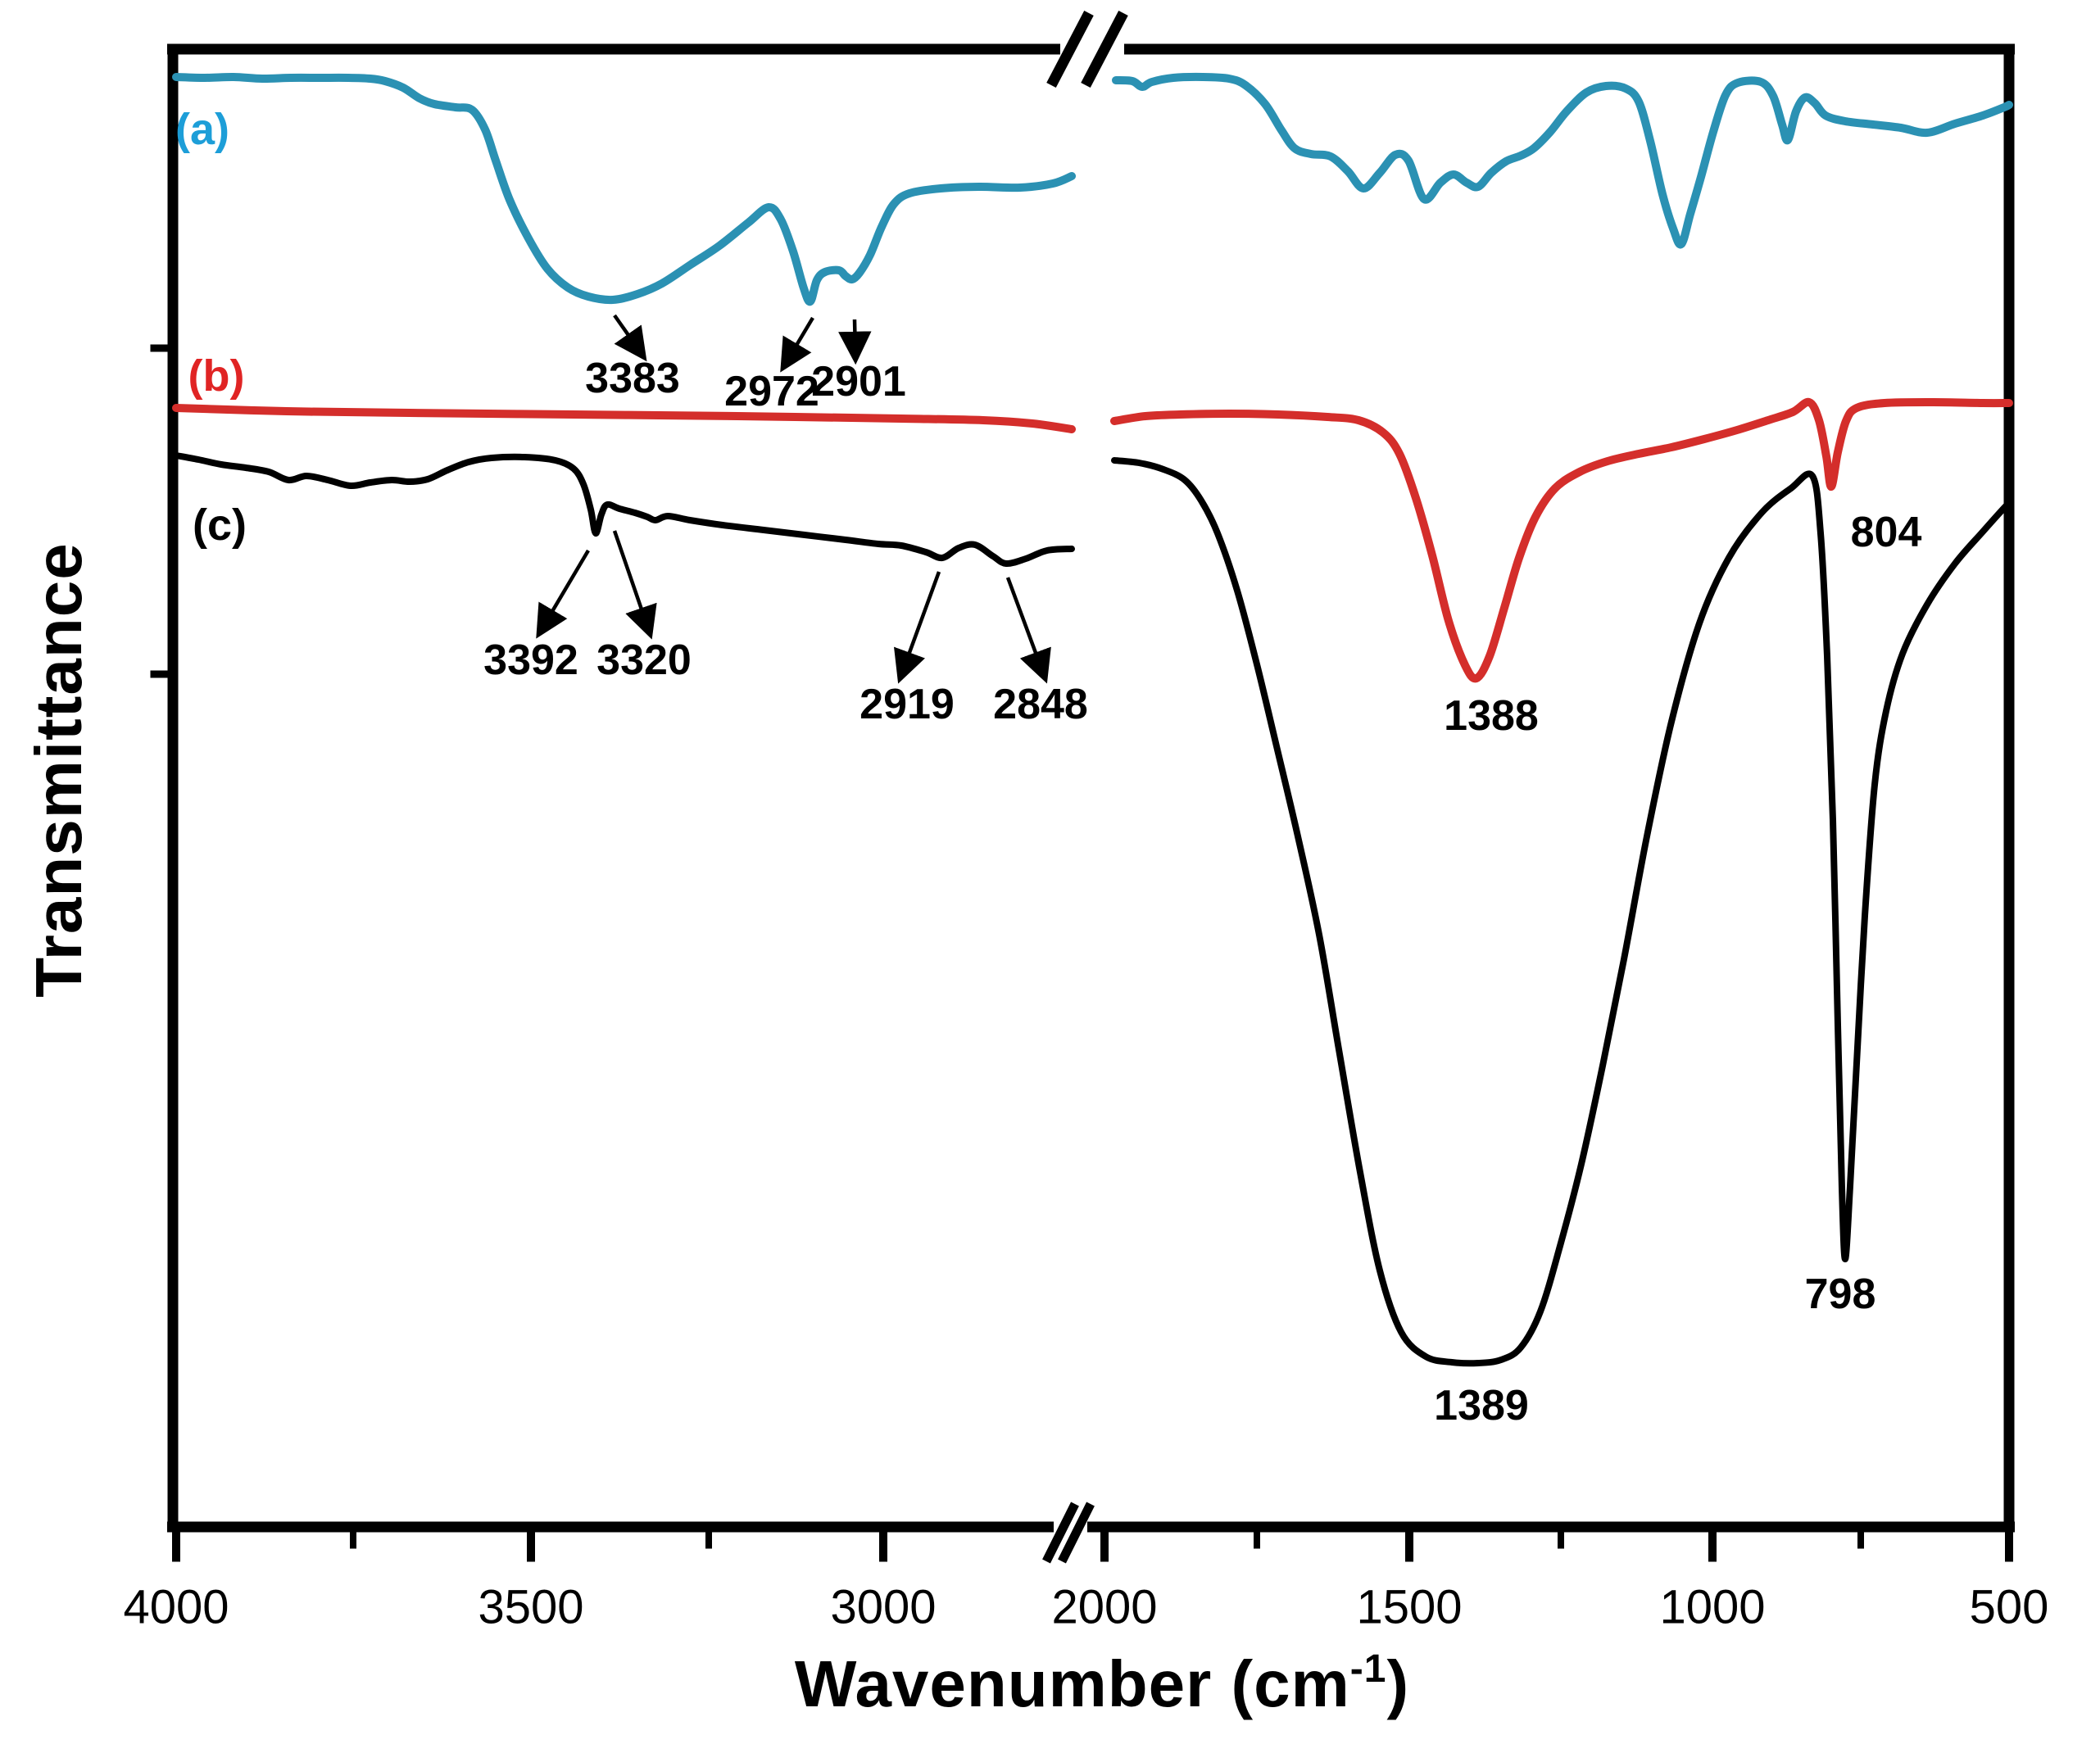 This screenshot has height=1744, width=2100. Describe the element at coordinates (1561, 540) in the screenshot. I see `spectrum-curve-b-right-segment` at that location.